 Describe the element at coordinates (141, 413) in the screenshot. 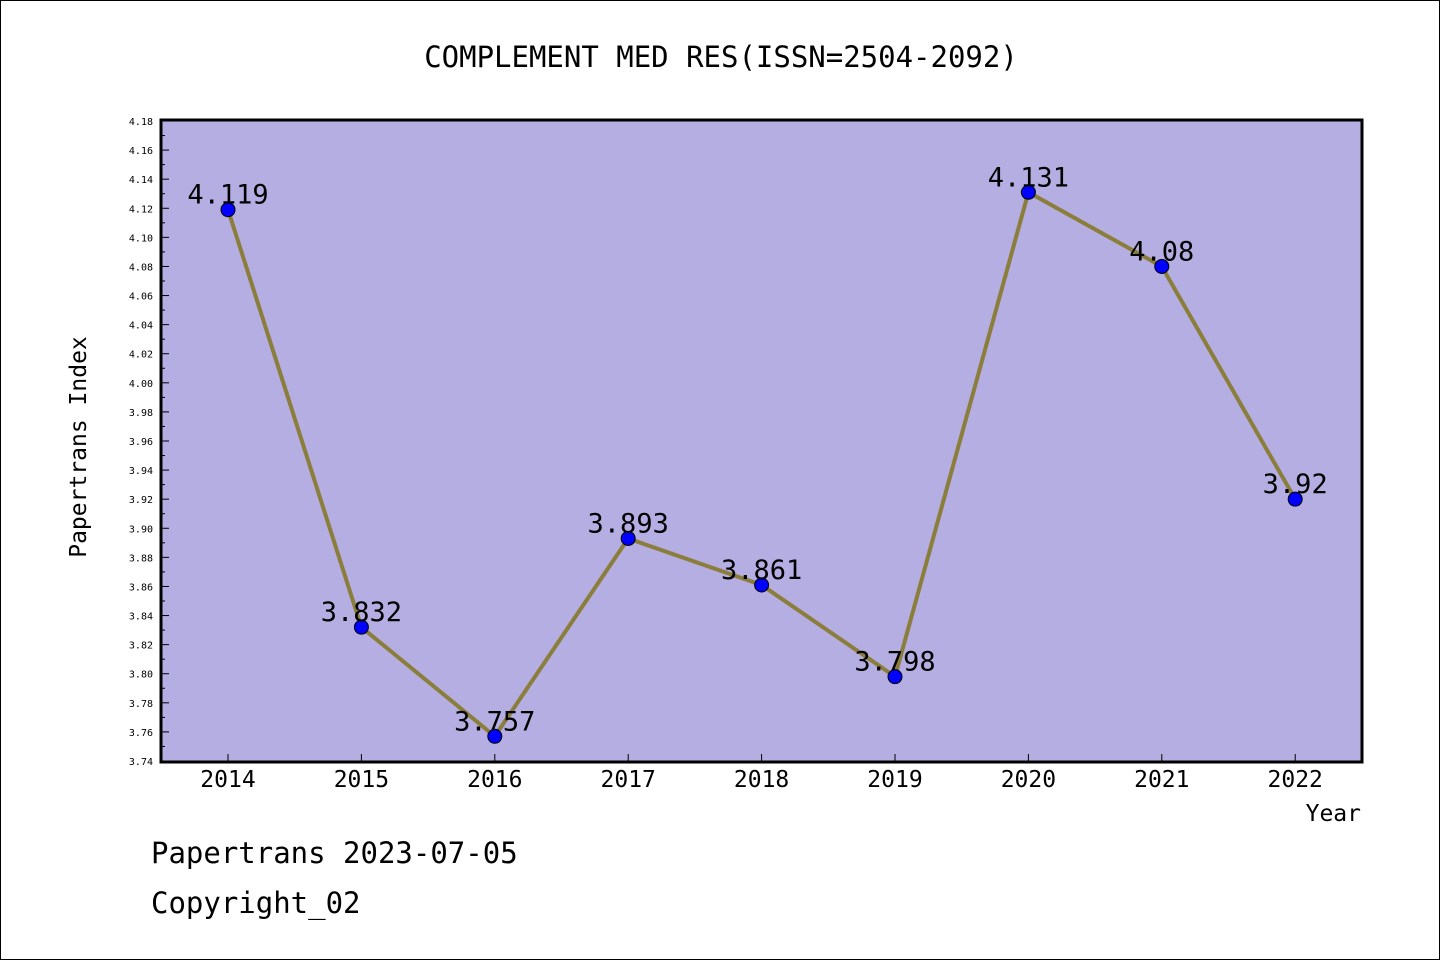

I see `y-tick-label: 3.98` at that location.